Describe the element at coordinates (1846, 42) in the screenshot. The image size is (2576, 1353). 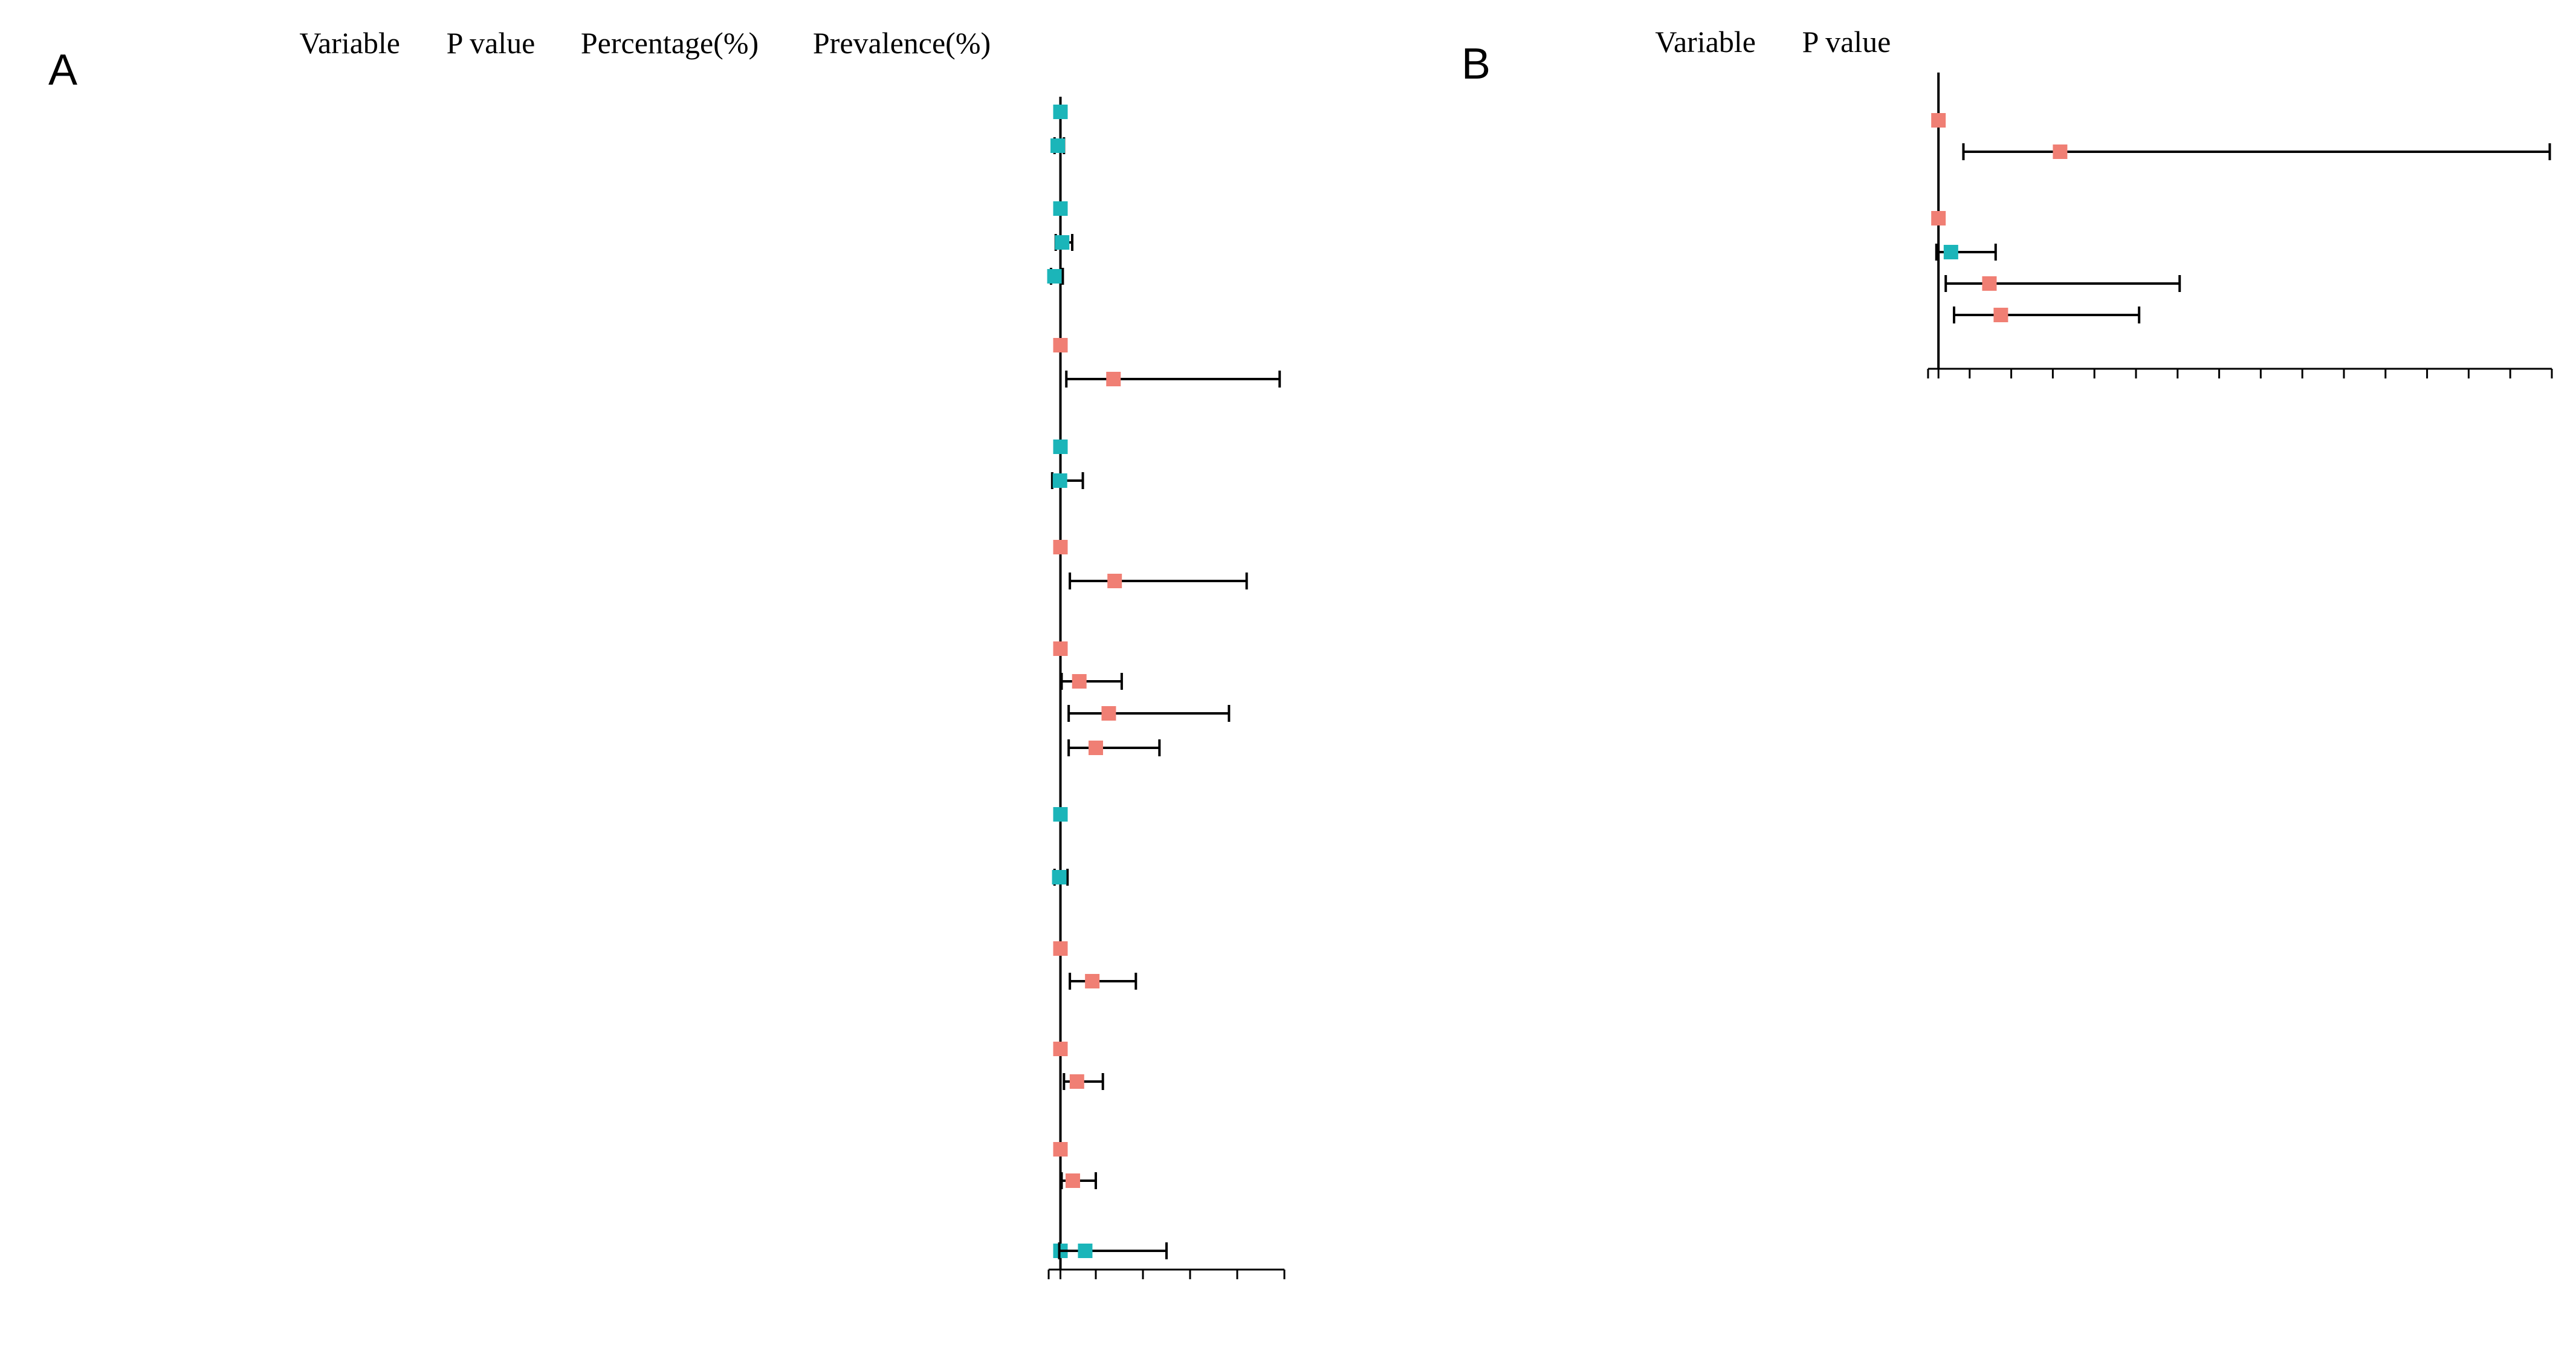
I see `header-p-value-b: P value` at that location.